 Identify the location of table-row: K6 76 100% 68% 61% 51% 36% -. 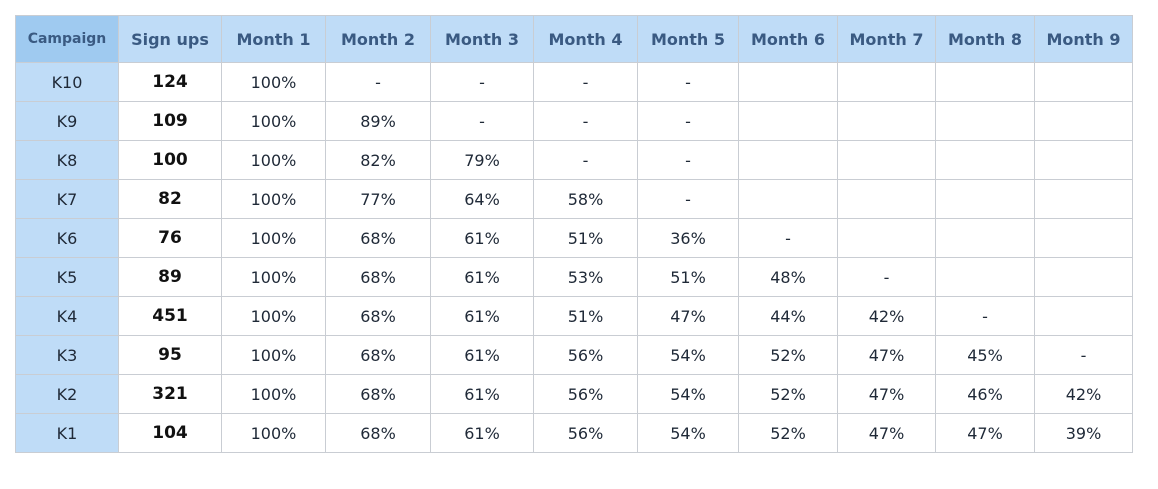
(574, 238).